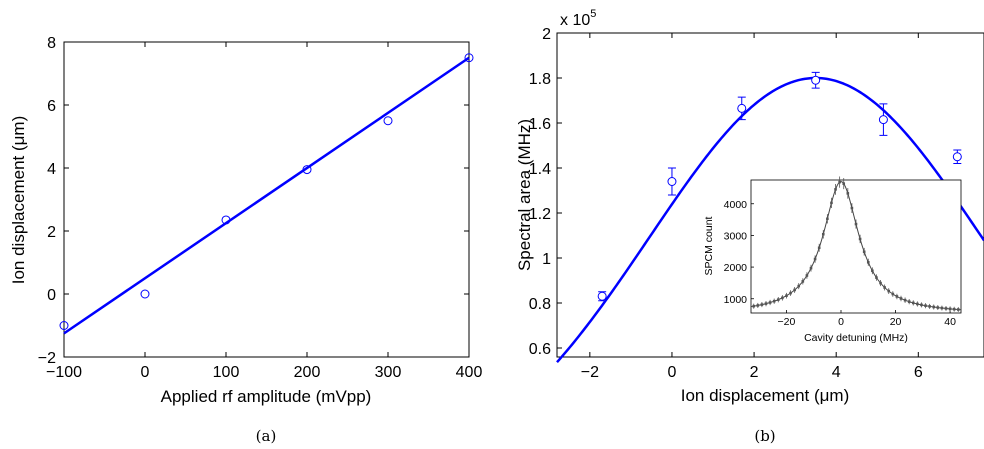  Describe the element at coordinates (540, 124) in the screenshot. I see `panel-b-y-tick-label: 1.6` at that location.